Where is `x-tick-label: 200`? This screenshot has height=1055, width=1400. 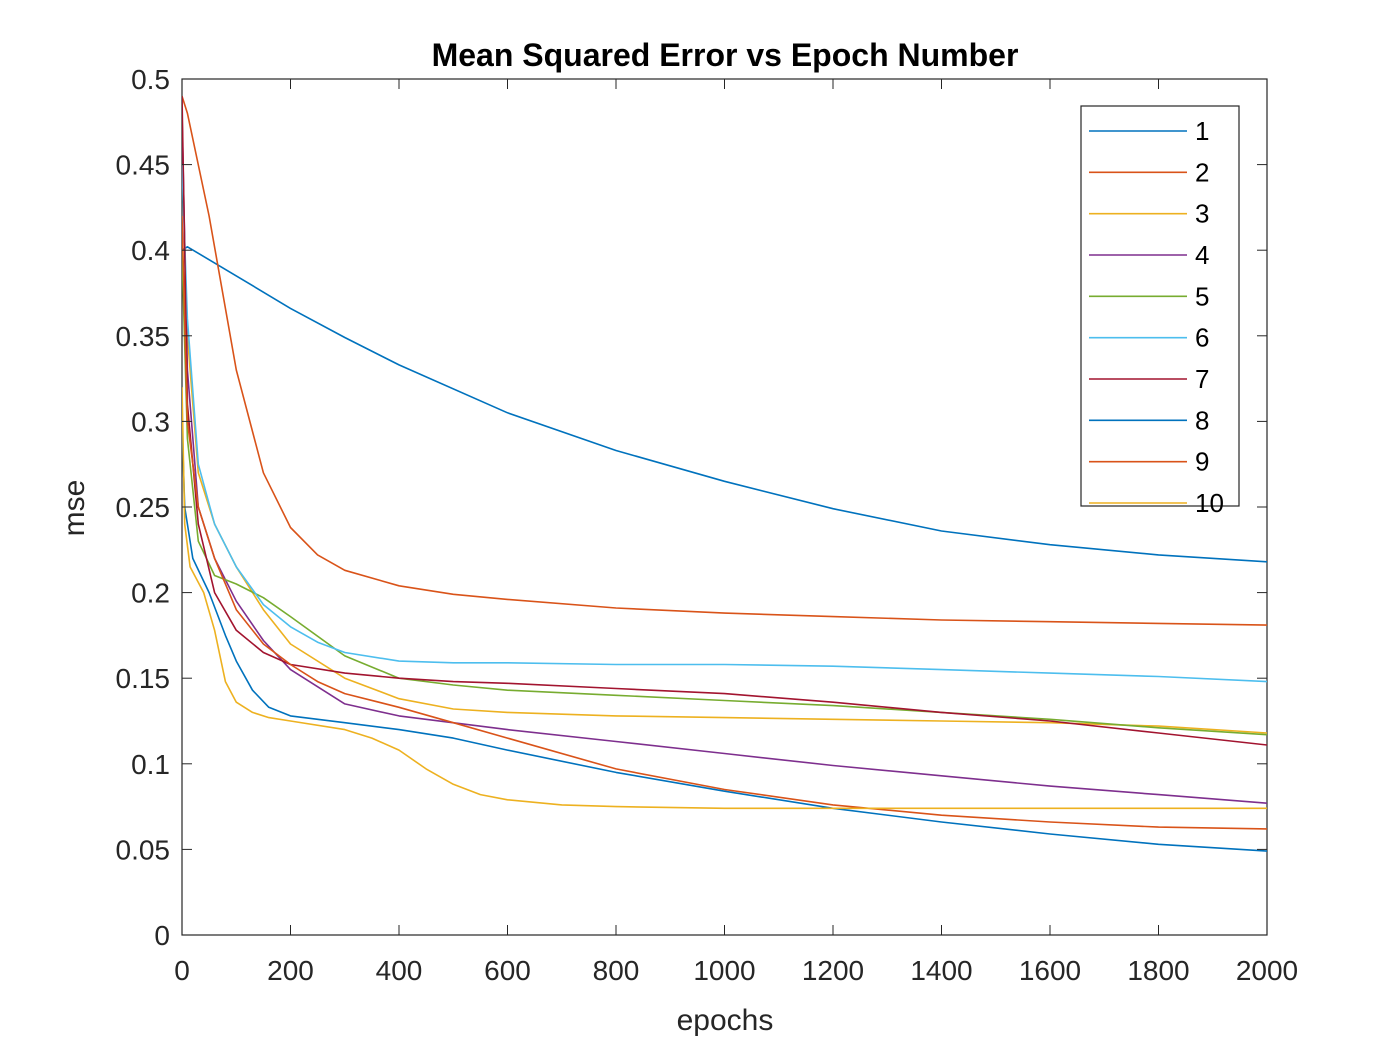 x-tick-label: 200 is located at coordinates (290, 970).